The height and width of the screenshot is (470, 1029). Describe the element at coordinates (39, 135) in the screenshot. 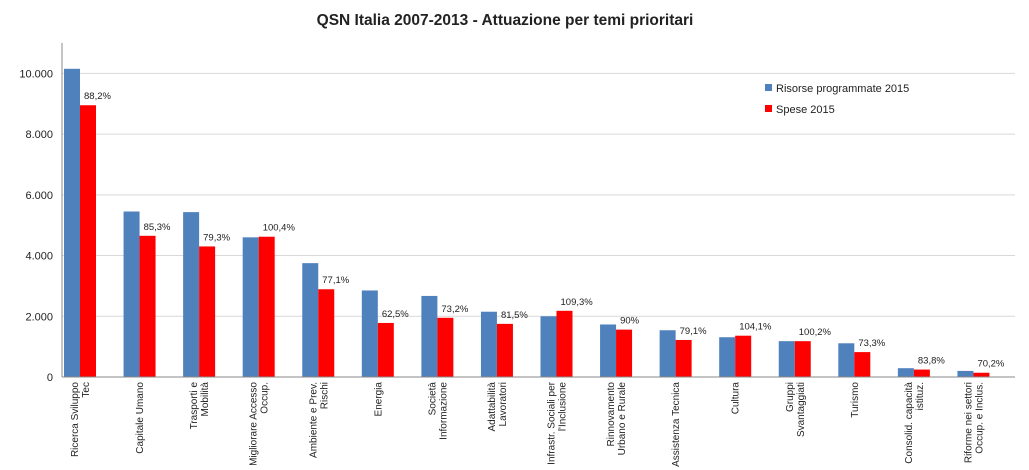

I see `y-tick-label: 8.000` at that location.